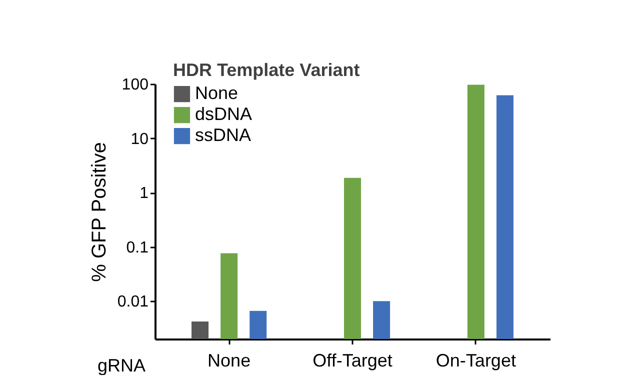 The width and height of the screenshot is (634, 384). I want to click on y-axis-title: % GFP Positive, so click(99, 212).